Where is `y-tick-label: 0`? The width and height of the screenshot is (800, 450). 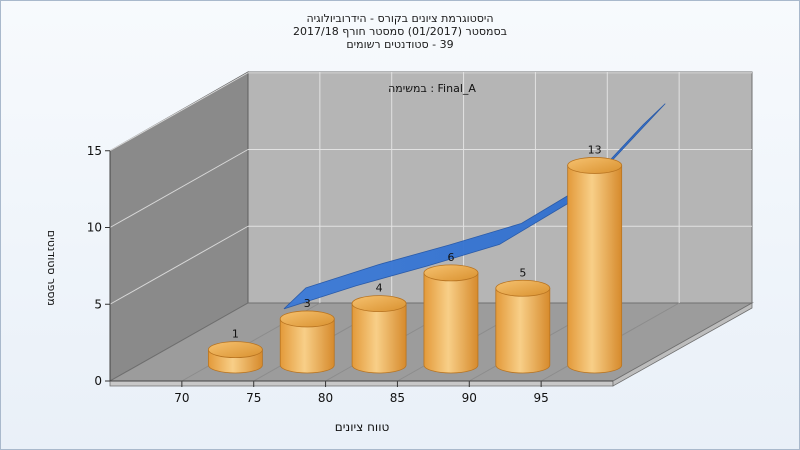
y-tick-label: 0 is located at coordinates (98, 381).